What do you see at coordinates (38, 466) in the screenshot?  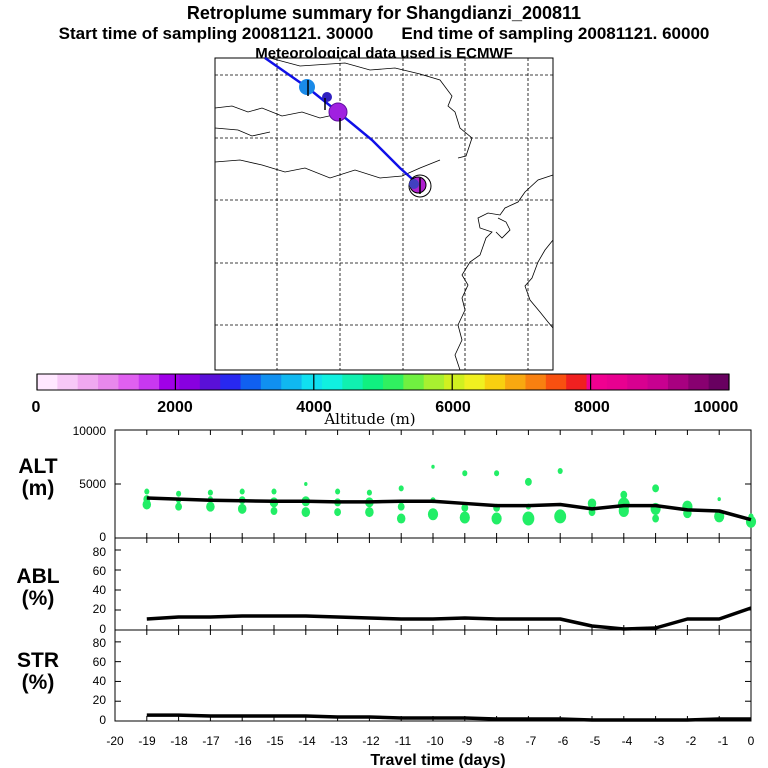 I see `alt-label-top: ALT` at bounding box center [38, 466].